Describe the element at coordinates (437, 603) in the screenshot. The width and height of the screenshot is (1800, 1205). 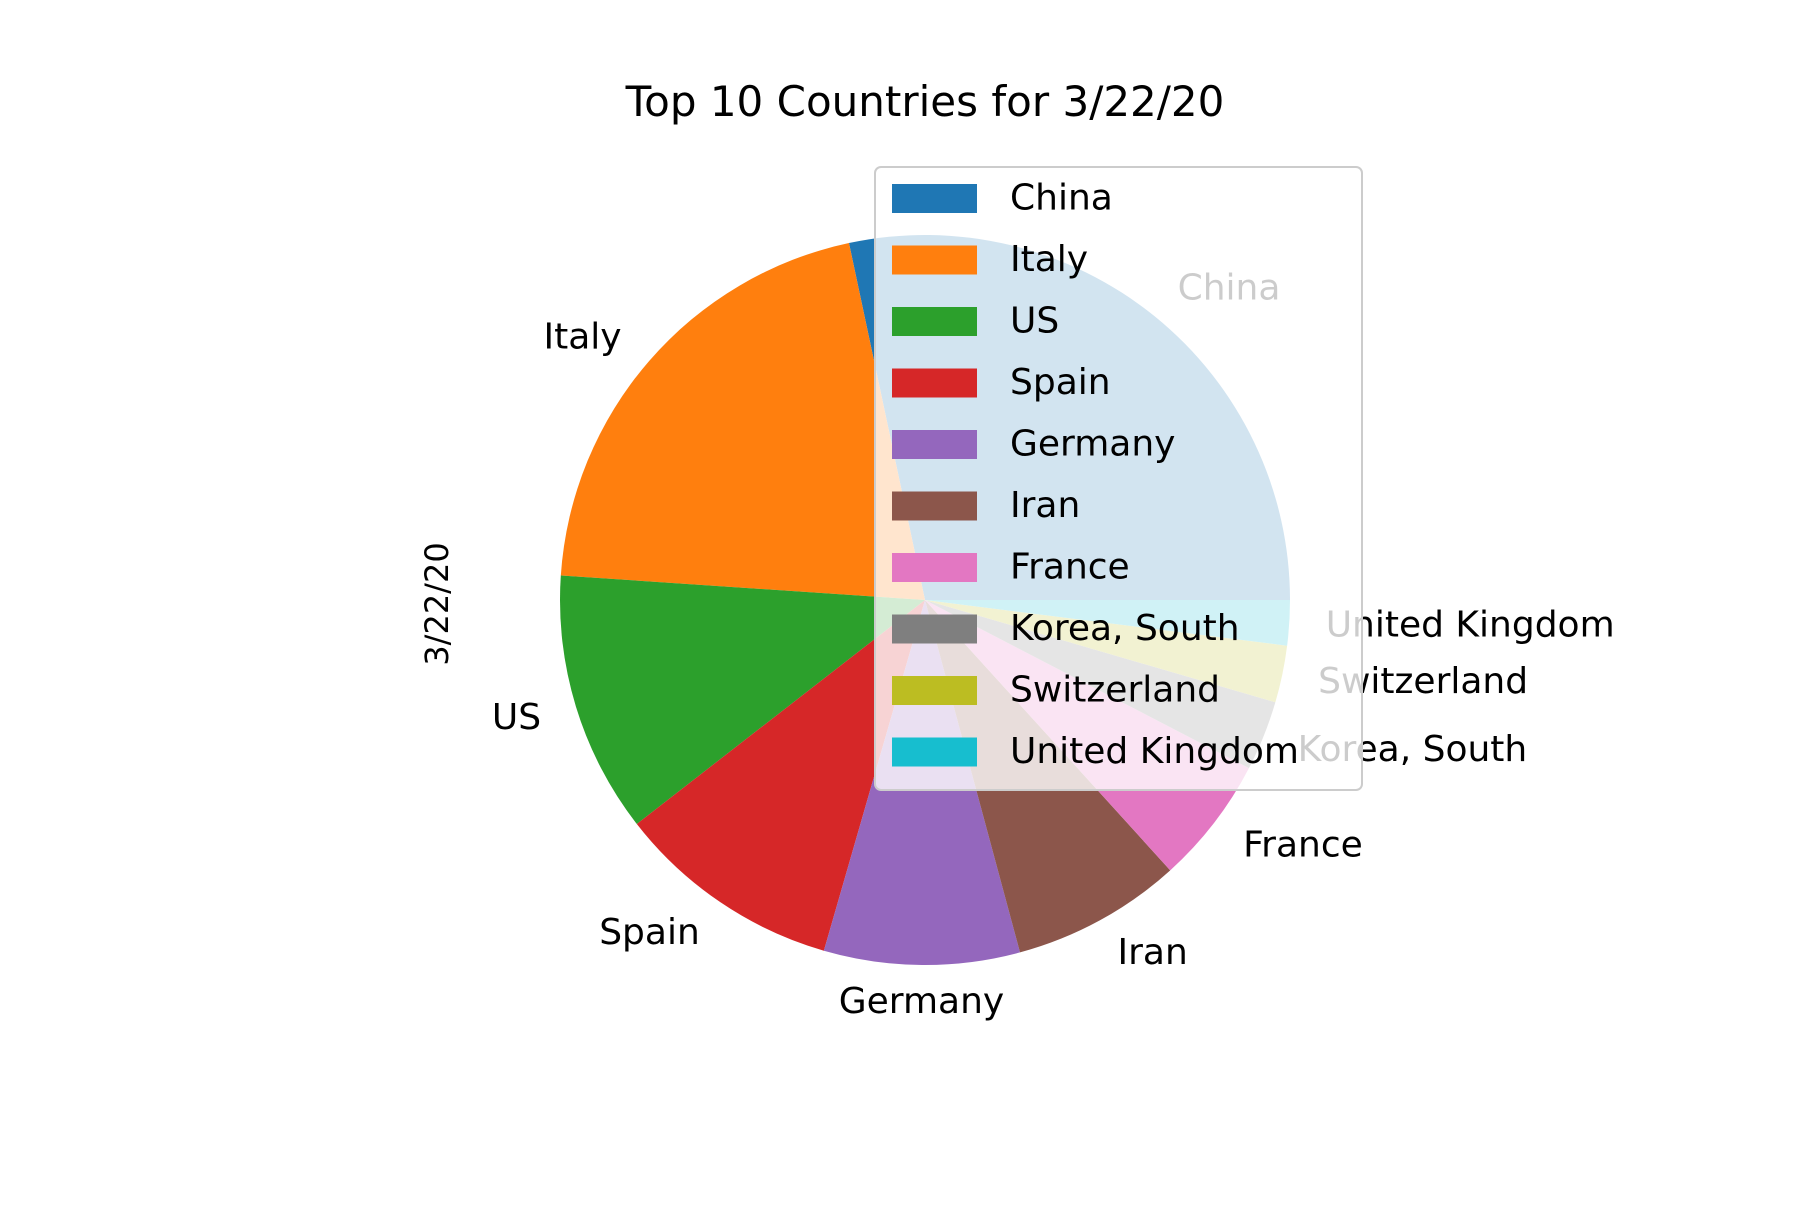
I see `y-axis-label: 3/22/20` at that location.